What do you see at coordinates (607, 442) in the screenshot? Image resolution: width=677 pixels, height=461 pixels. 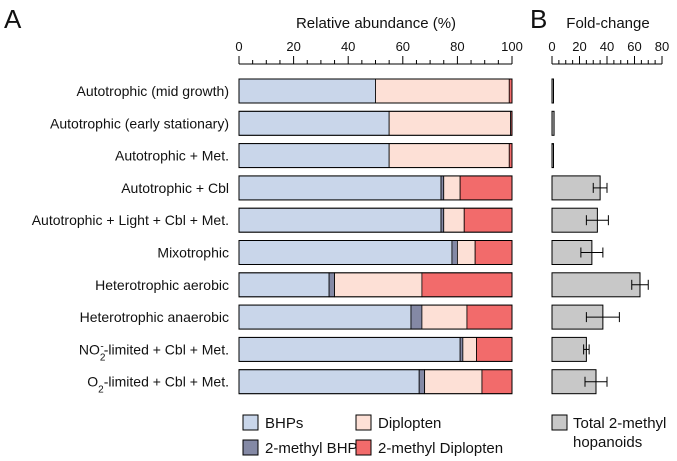 I see `legend-b-label-line2: hopanoids` at bounding box center [607, 442].